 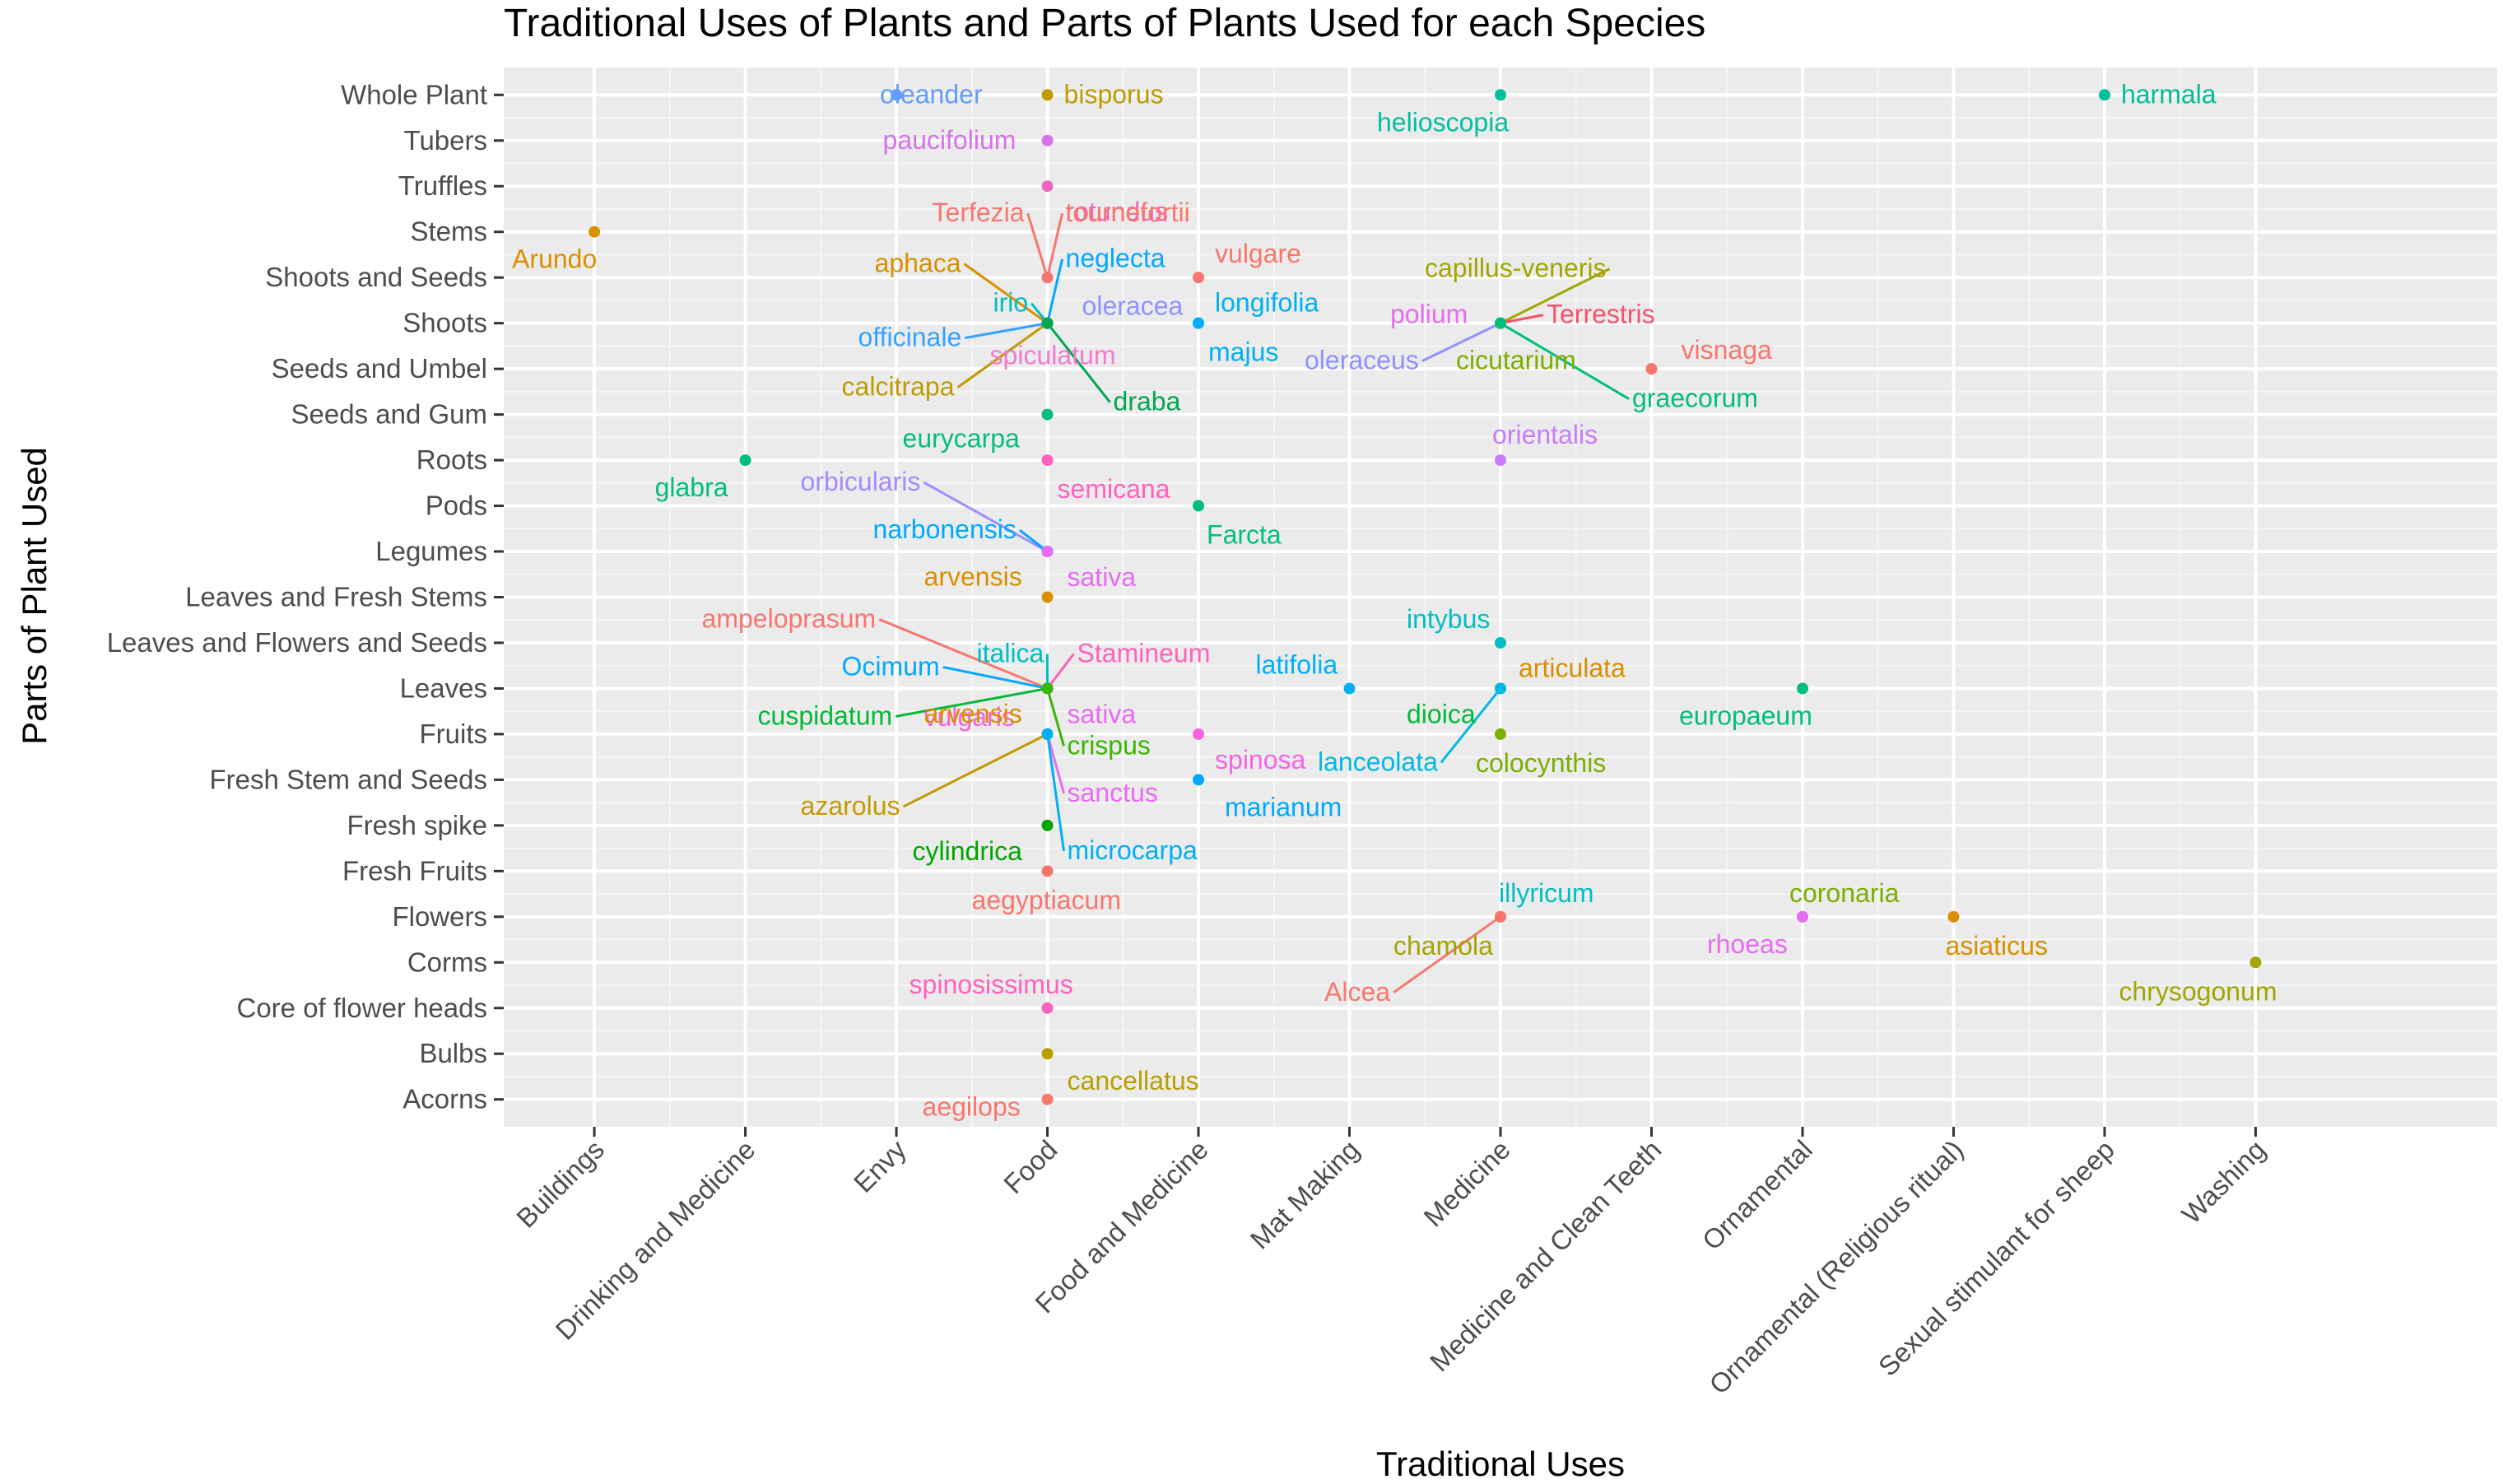 What do you see at coordinates (950, 140) in the screenshot?
I see `point-label-paucifolium: paucifolium` at bounding box center [950, 140].